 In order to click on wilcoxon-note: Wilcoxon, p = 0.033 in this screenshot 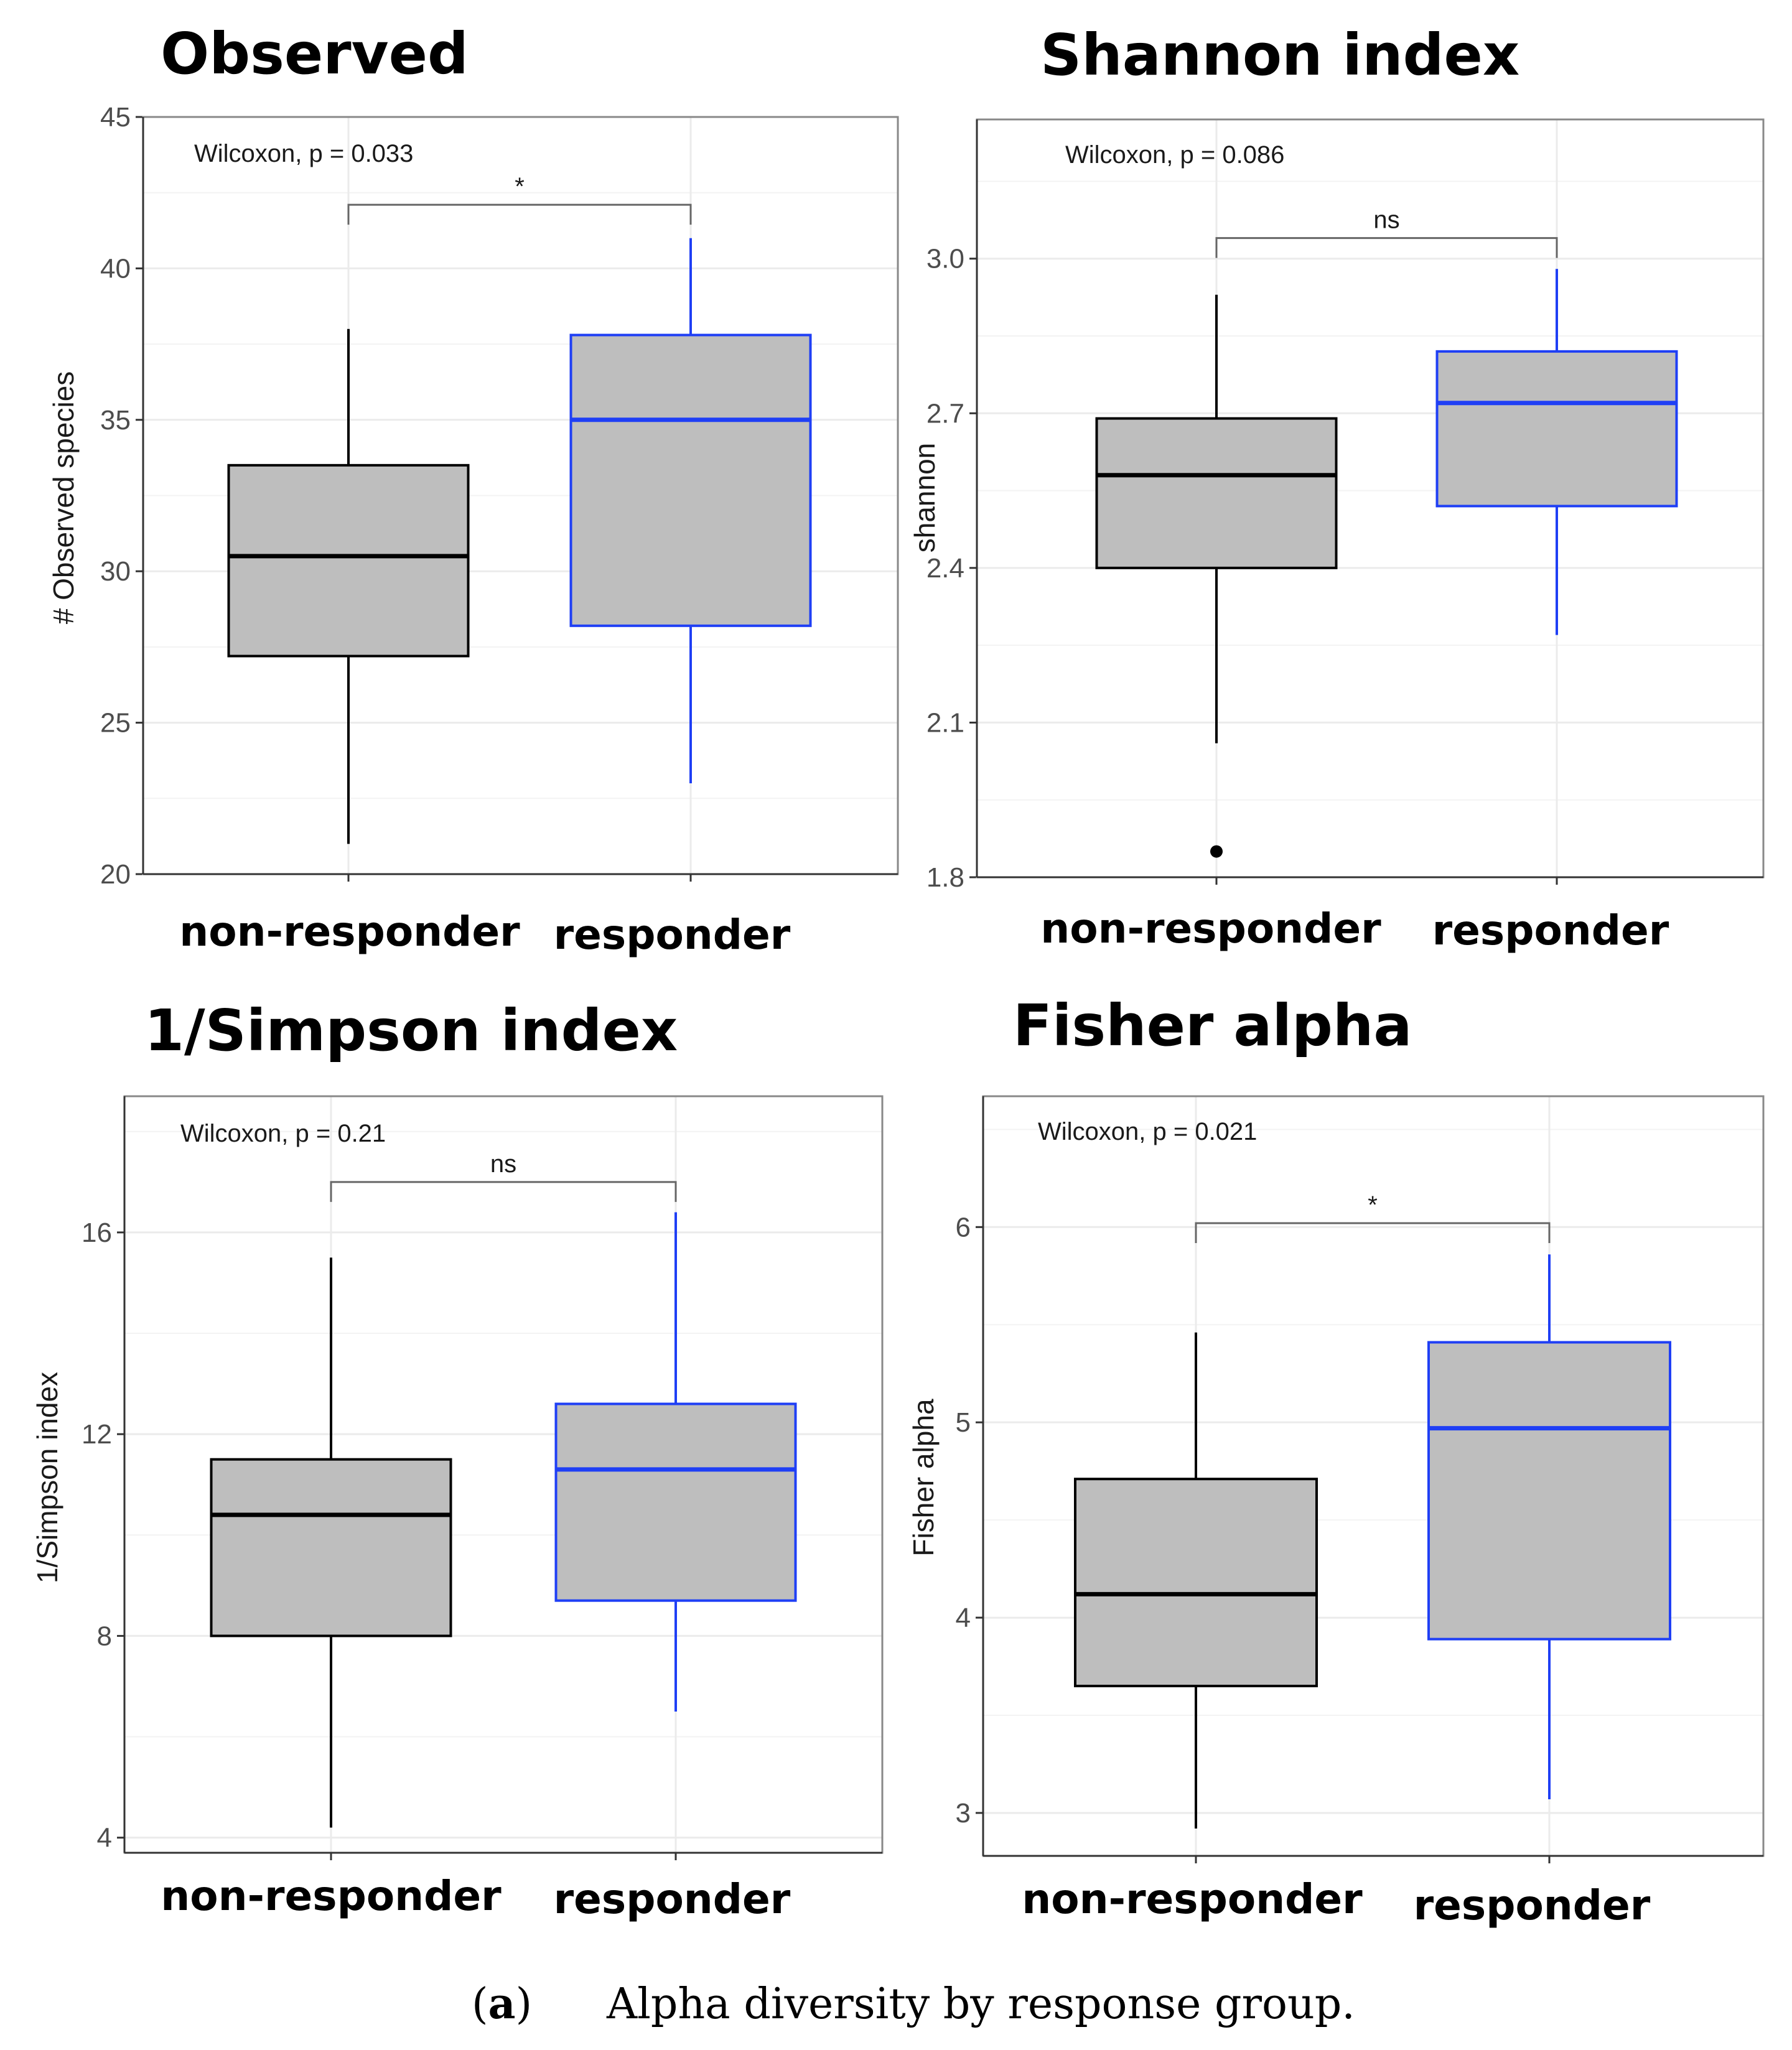, I will do `click(303, 153)`.